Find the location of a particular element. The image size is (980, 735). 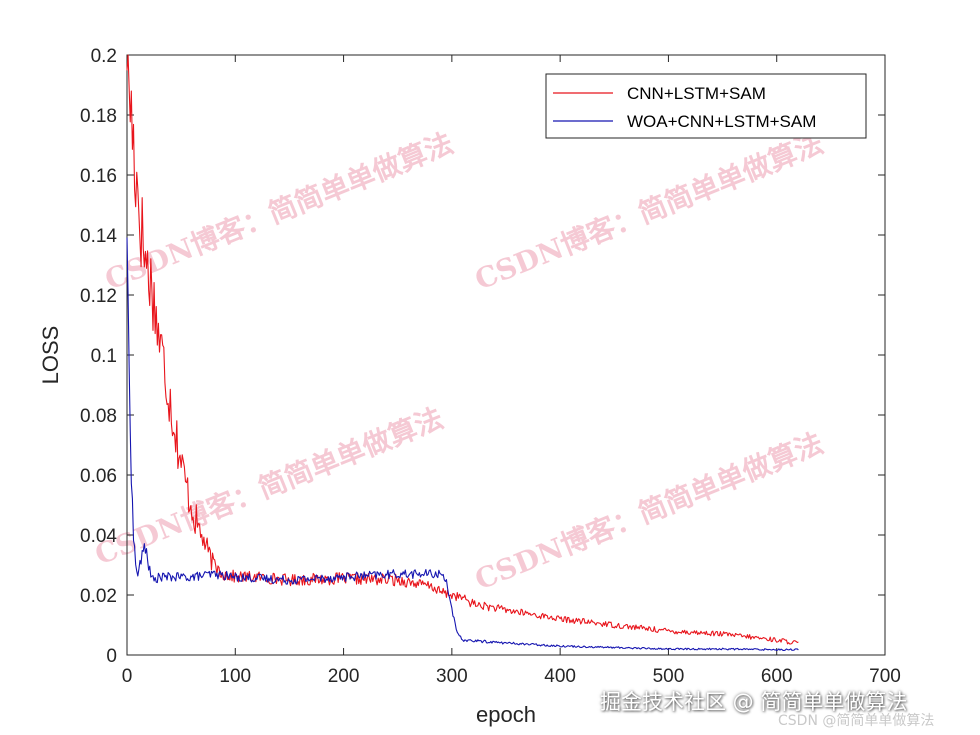

y-tick-label: 0.16 is located at coordinates (98, 176).